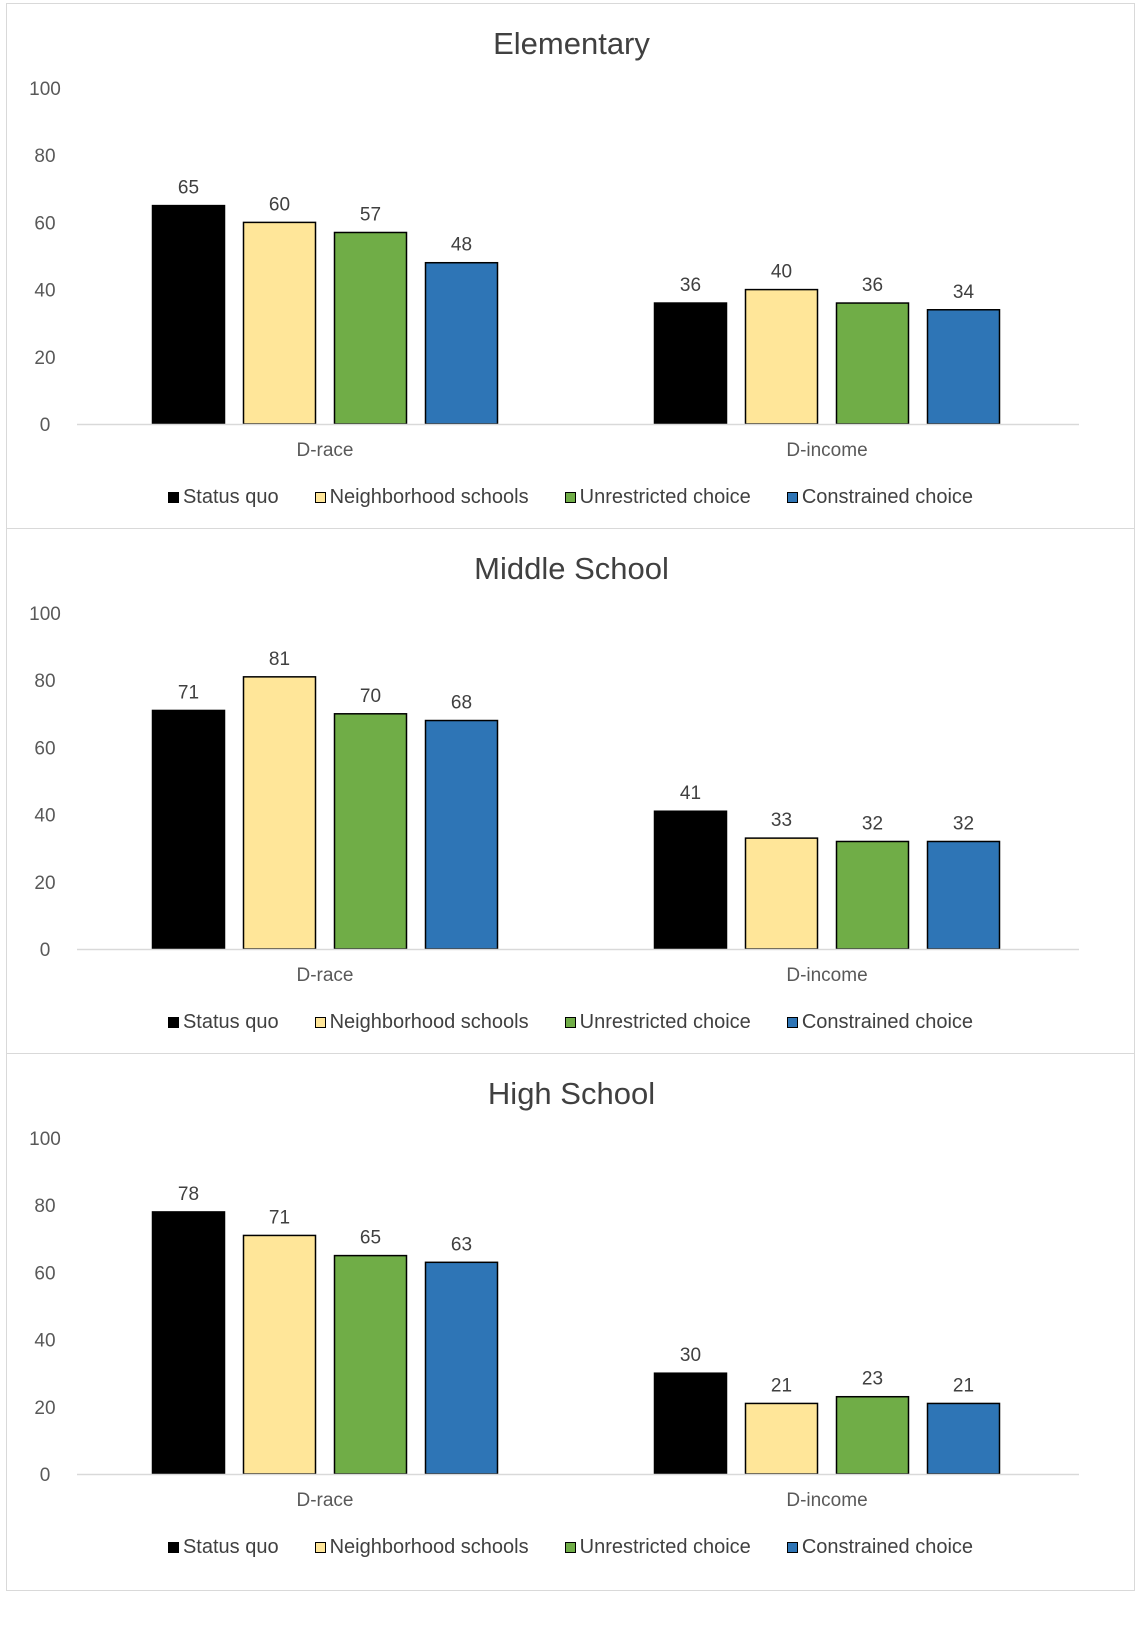 The image size is (1141, 1631). I want to click on data-label: 23, so click(872, 1379).